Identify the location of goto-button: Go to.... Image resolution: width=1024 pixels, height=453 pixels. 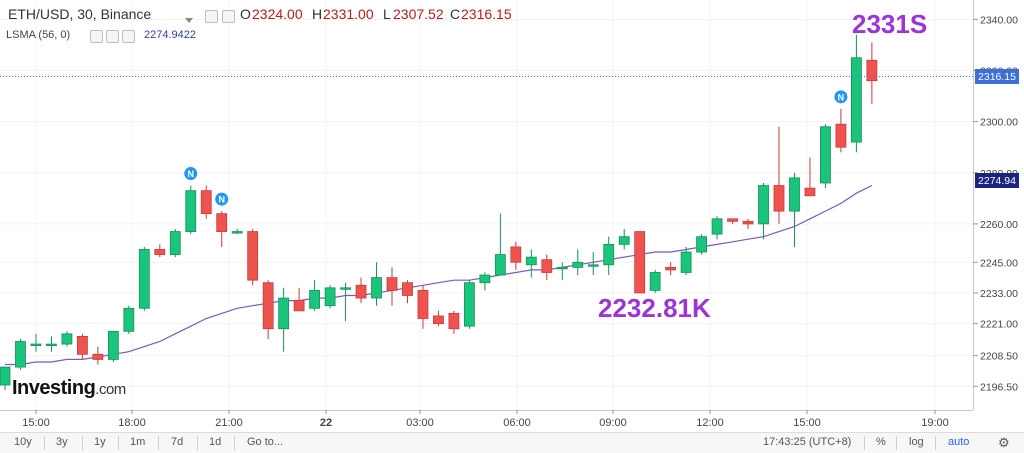
(265, 442).